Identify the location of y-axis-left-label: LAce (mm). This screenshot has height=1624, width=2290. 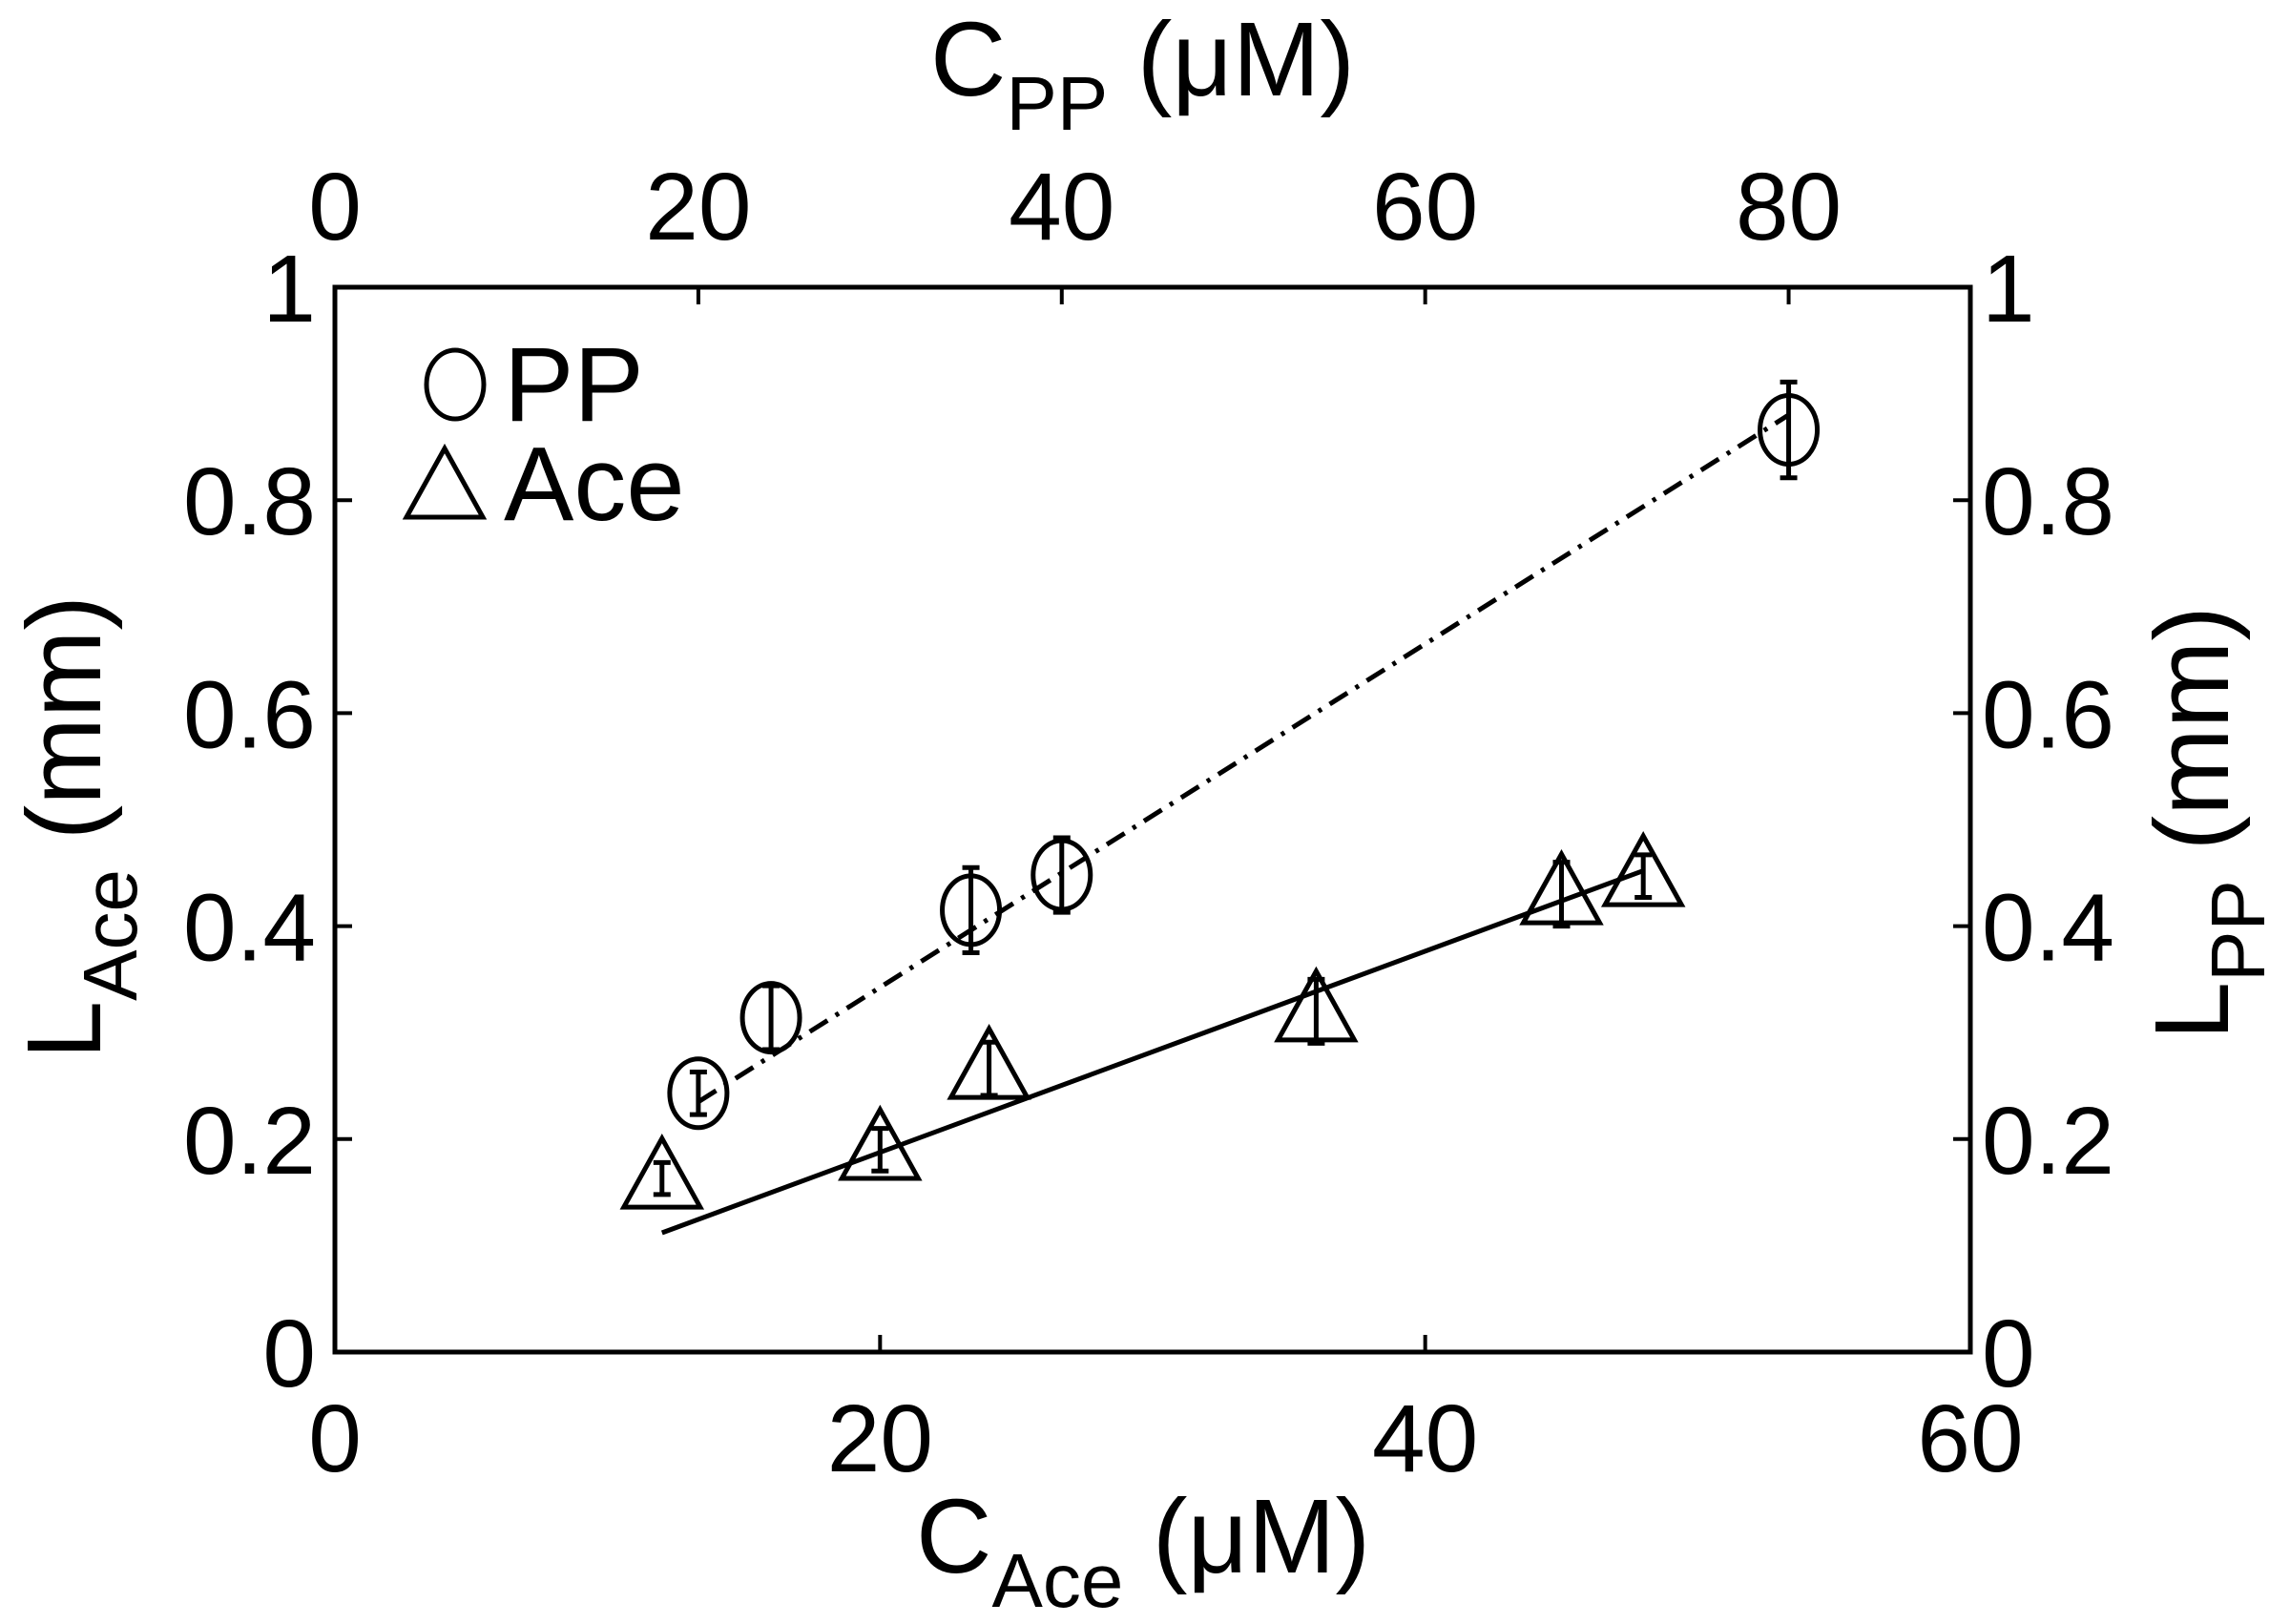
(79, 827).